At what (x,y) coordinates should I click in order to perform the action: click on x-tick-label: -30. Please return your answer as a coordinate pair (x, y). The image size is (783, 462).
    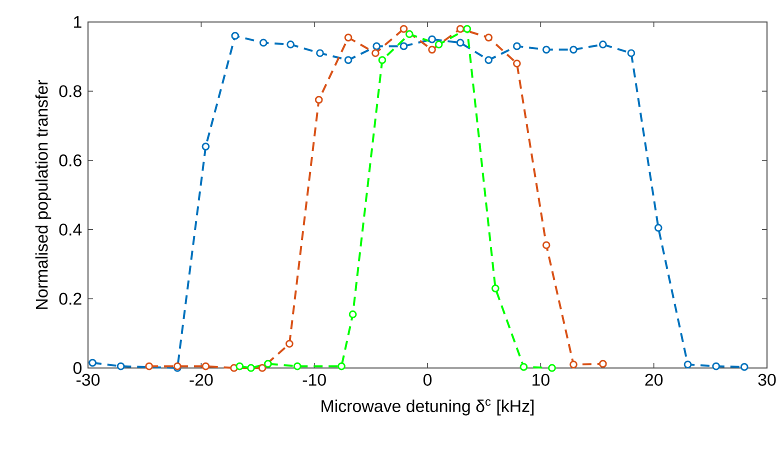
    Looking at the image, I should click on (88, 380).